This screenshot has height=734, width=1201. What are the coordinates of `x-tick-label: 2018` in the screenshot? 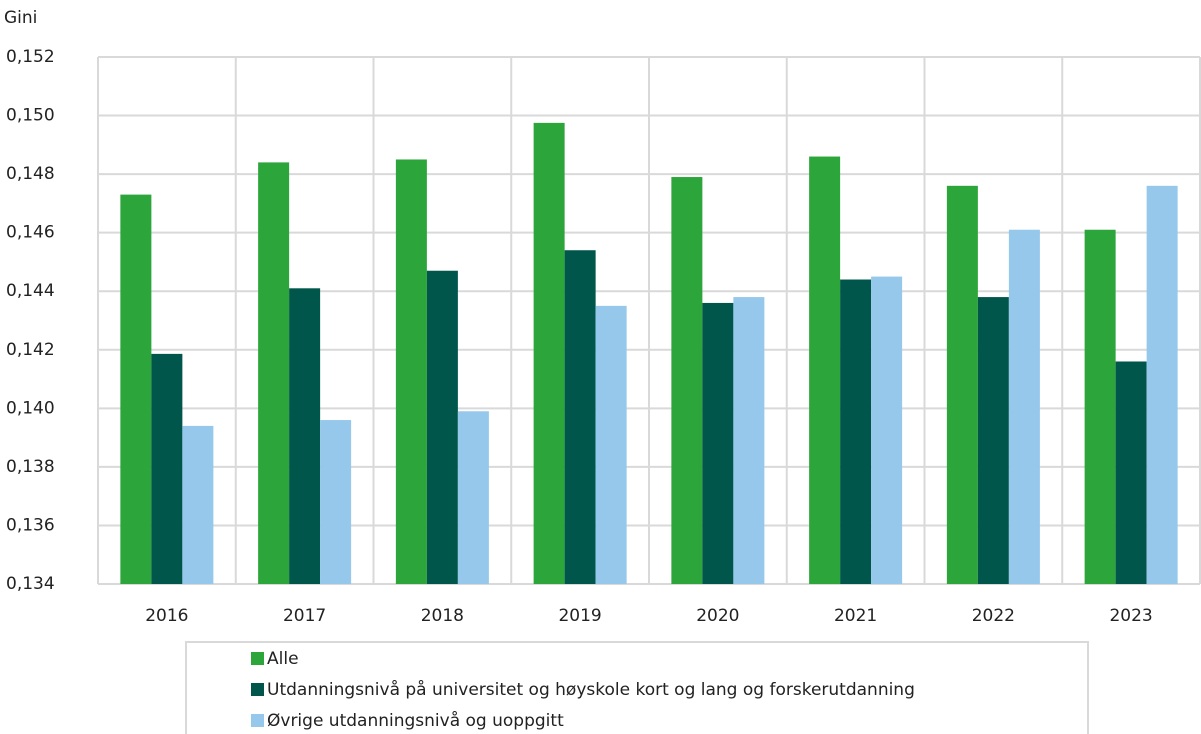 It's located at (442, 616).